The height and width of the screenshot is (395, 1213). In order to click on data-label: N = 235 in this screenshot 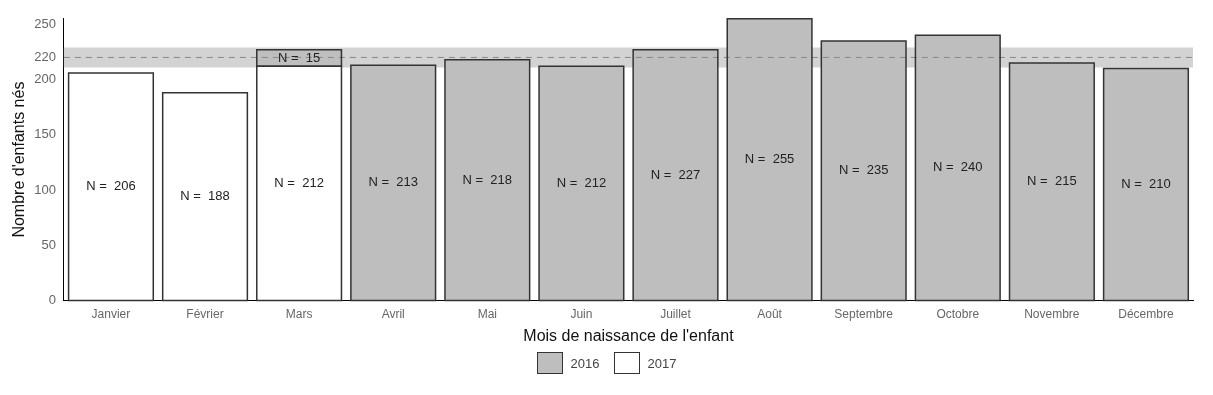, I will do `click(863, 170)`.